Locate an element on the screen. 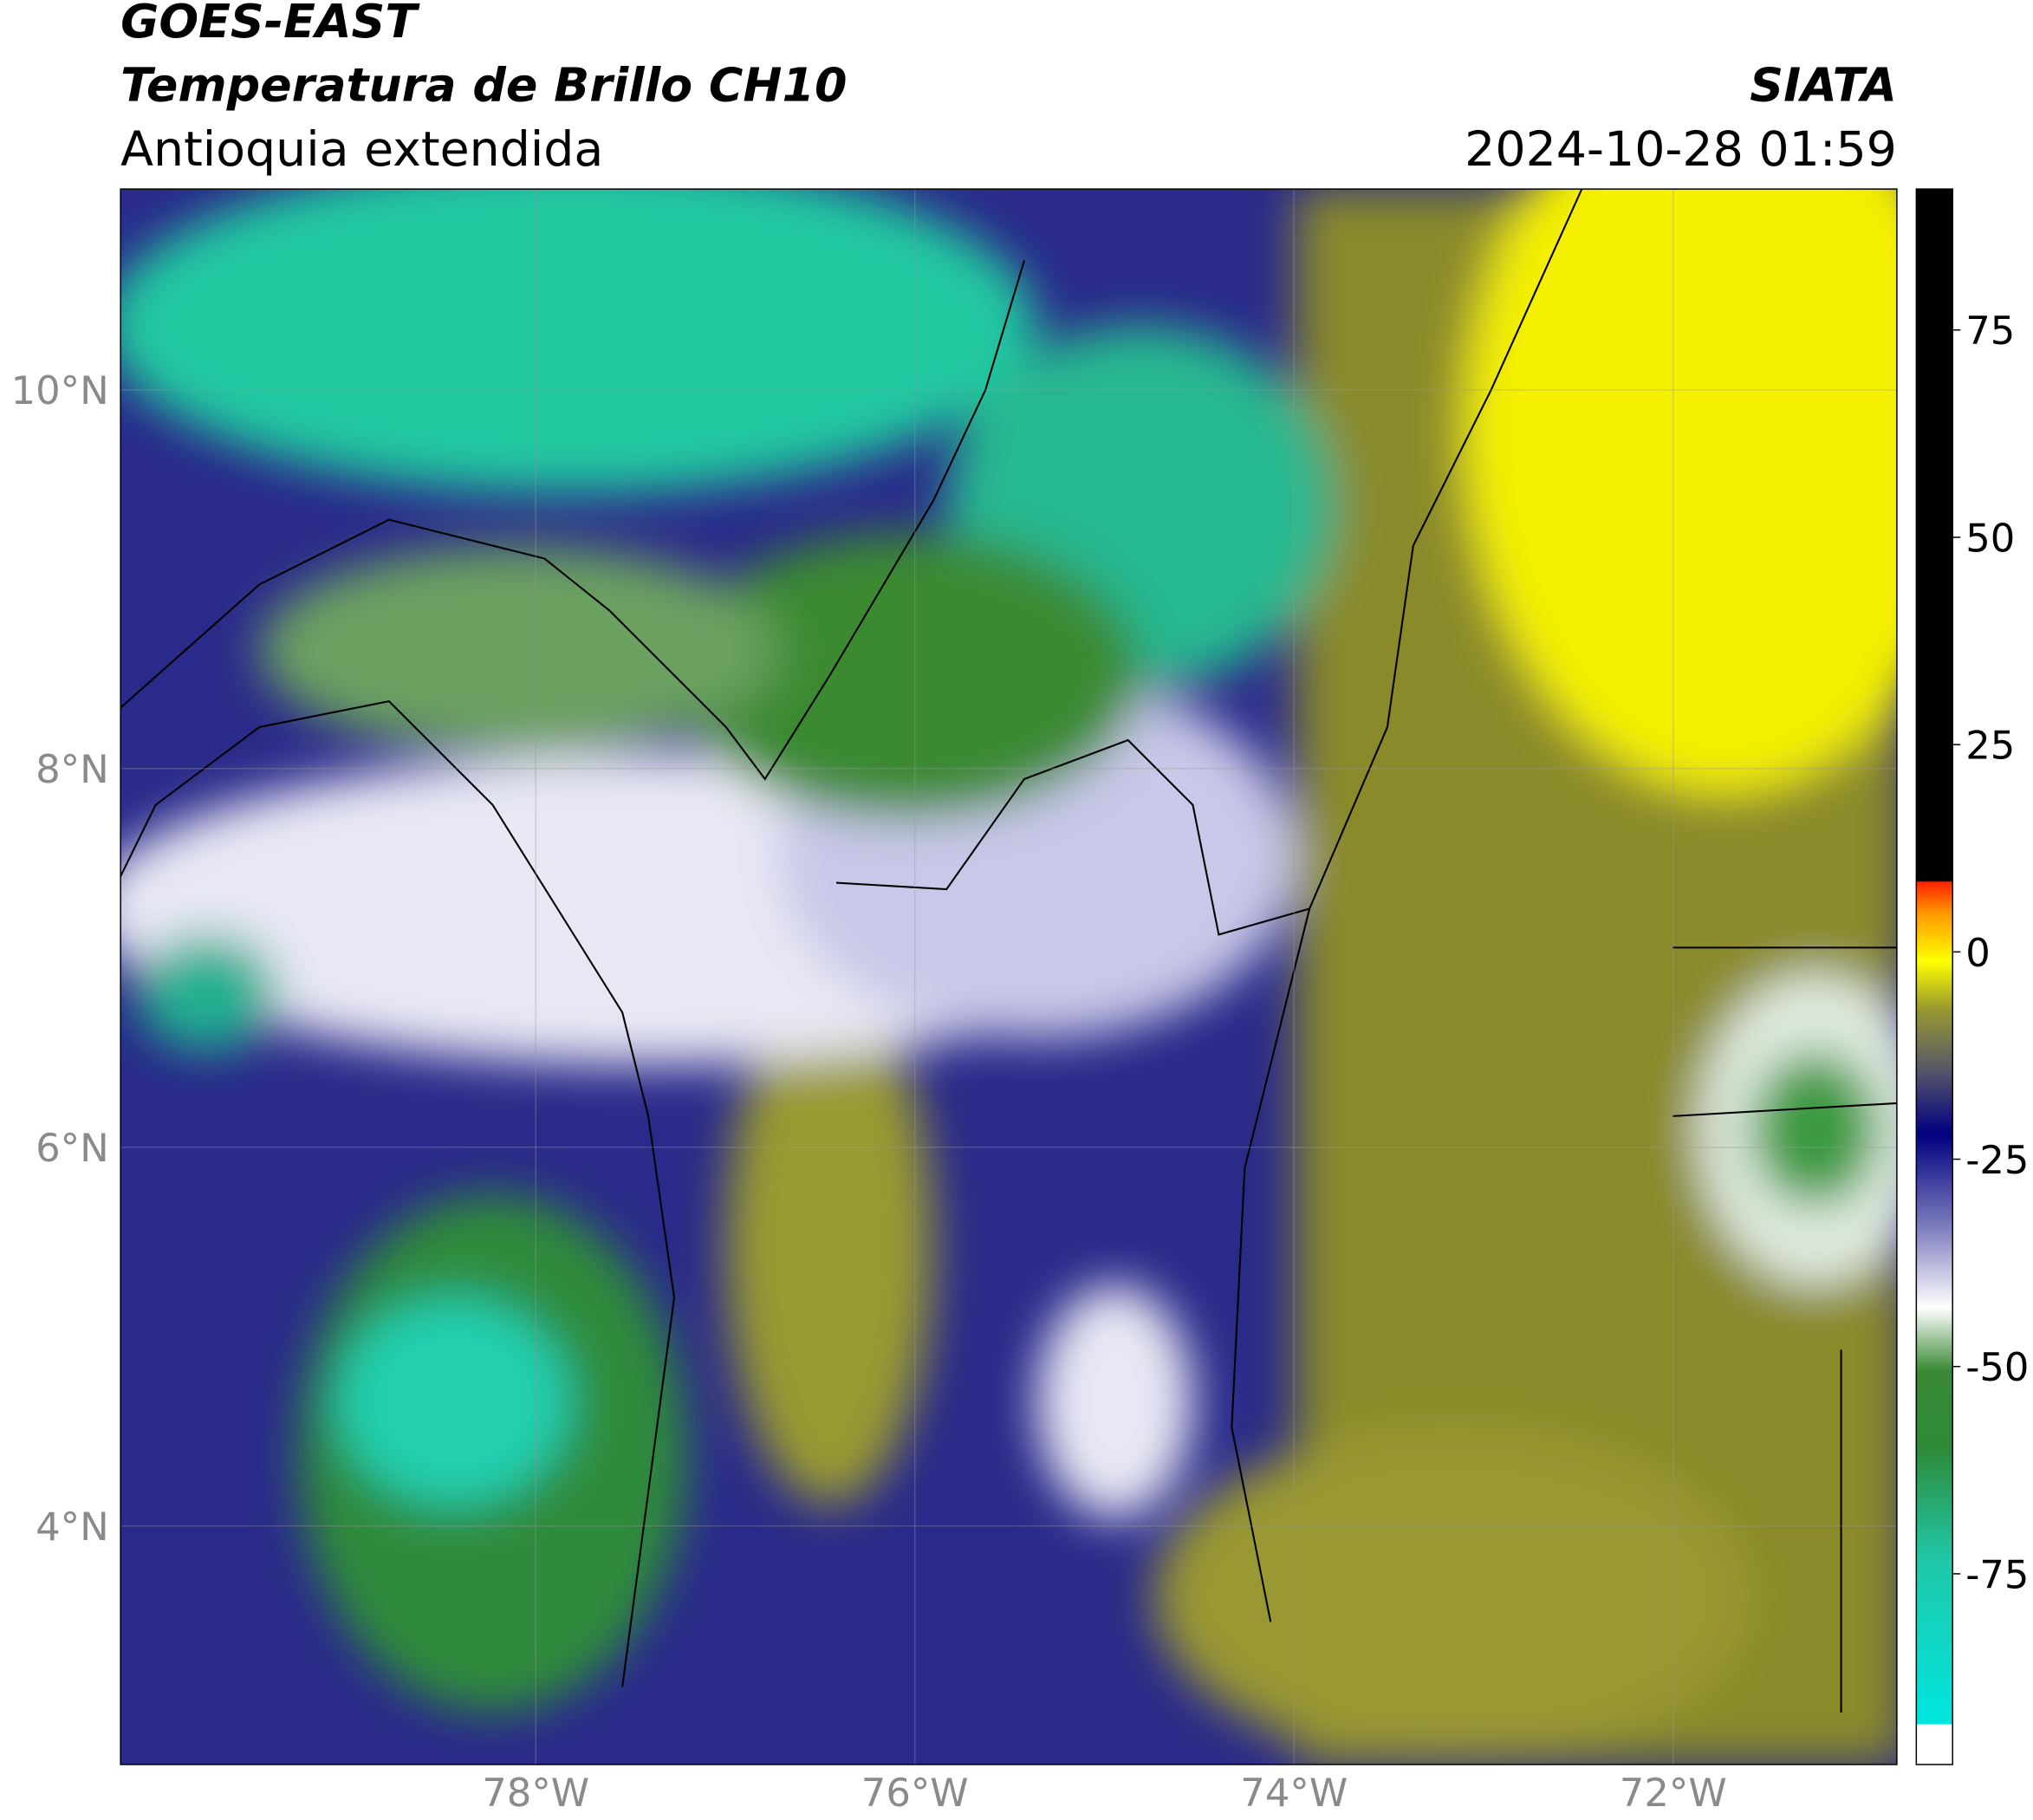 The height and width of the screenshot is (1820, 2033). title: GOES-EAST is located at coordinates (270, 24).